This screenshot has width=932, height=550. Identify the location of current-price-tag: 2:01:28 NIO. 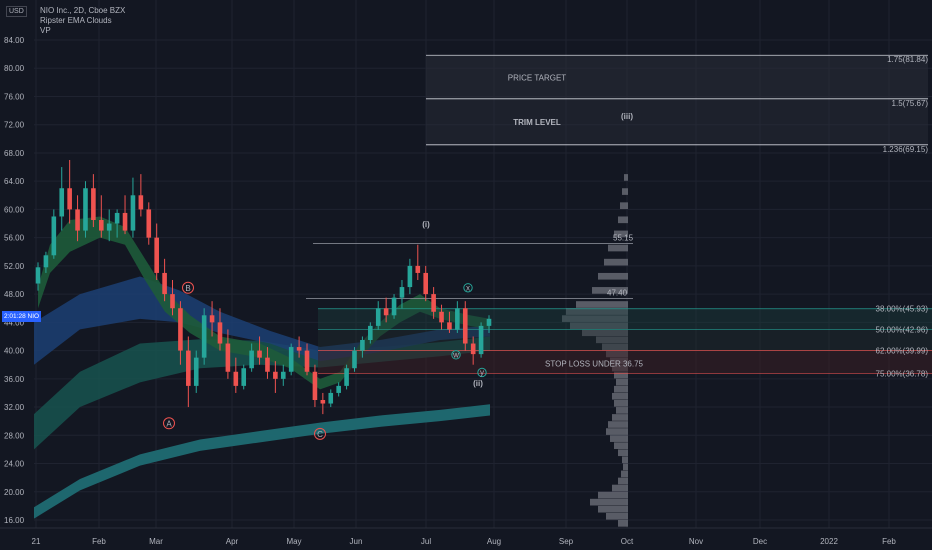
(22, 316).